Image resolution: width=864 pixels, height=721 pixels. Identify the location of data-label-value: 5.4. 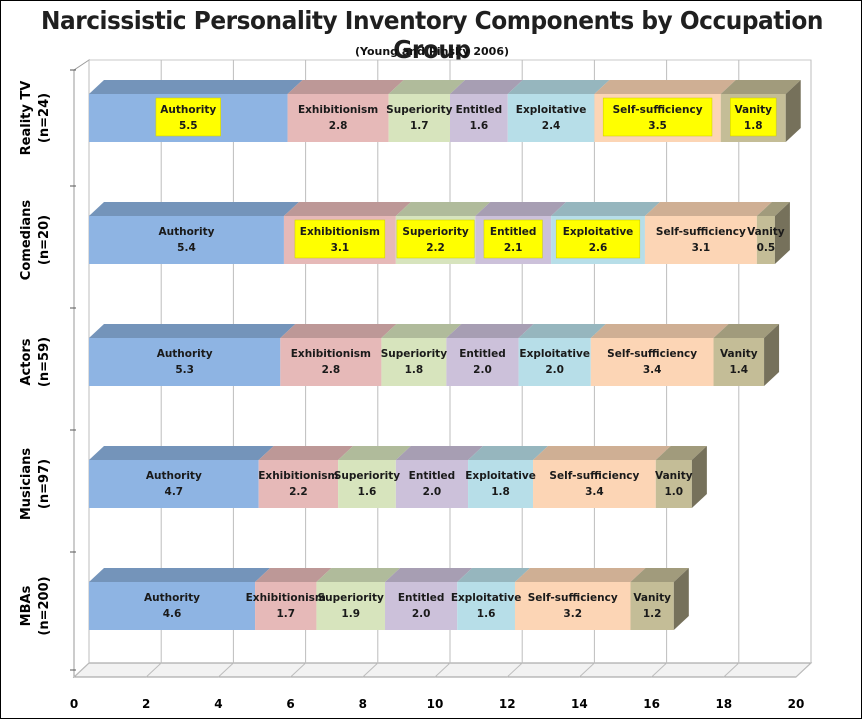
(186, 248).